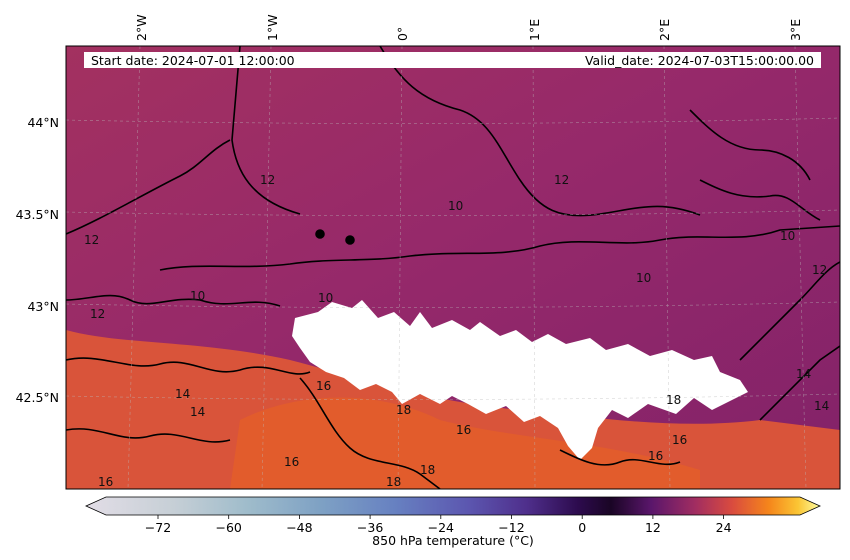  What do you see at coordinates (37, 260) in the screenshot?
I see `latitude-ticks: 44°N 43.5°N 43°N 42.5°N` at bounding box center [37, 260].